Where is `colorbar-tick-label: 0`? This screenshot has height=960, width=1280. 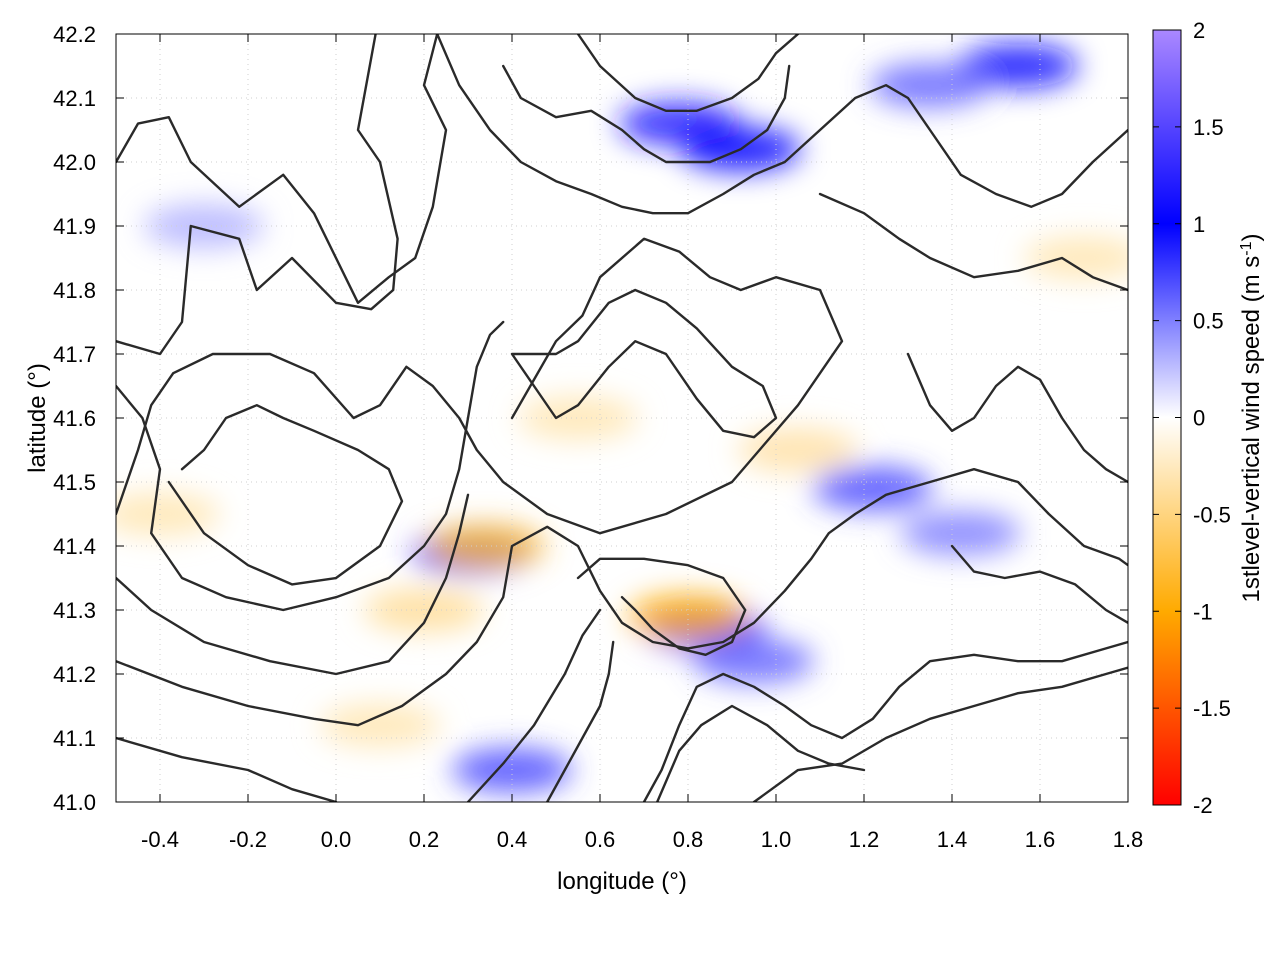
colorbar-tick-label: 0 is located at coordinates (1199, 418).